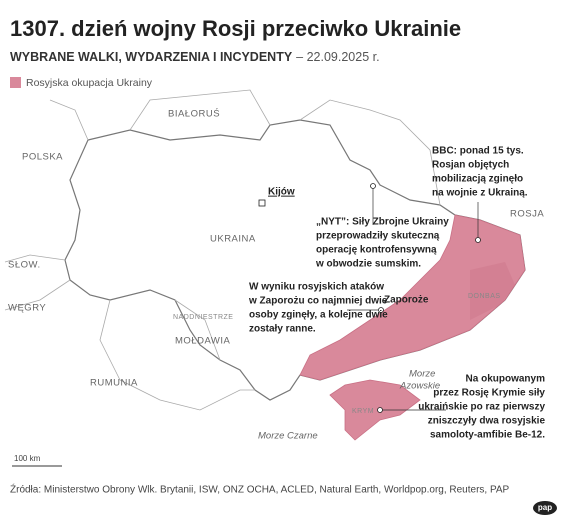 This screenshot has width=564, height=521. I want to click on annotation: przez Rosję Krymie siły, so click(489, 393).